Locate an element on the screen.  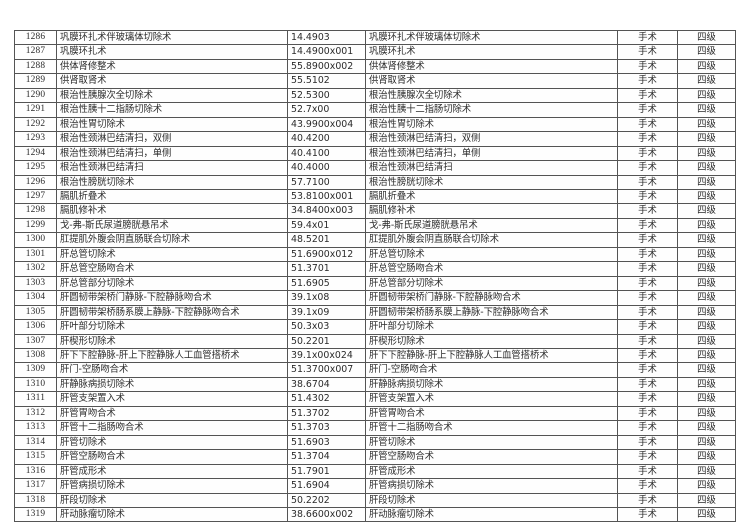
cell-procedure-code: 40.4000 is located at coordinates (326, 168).